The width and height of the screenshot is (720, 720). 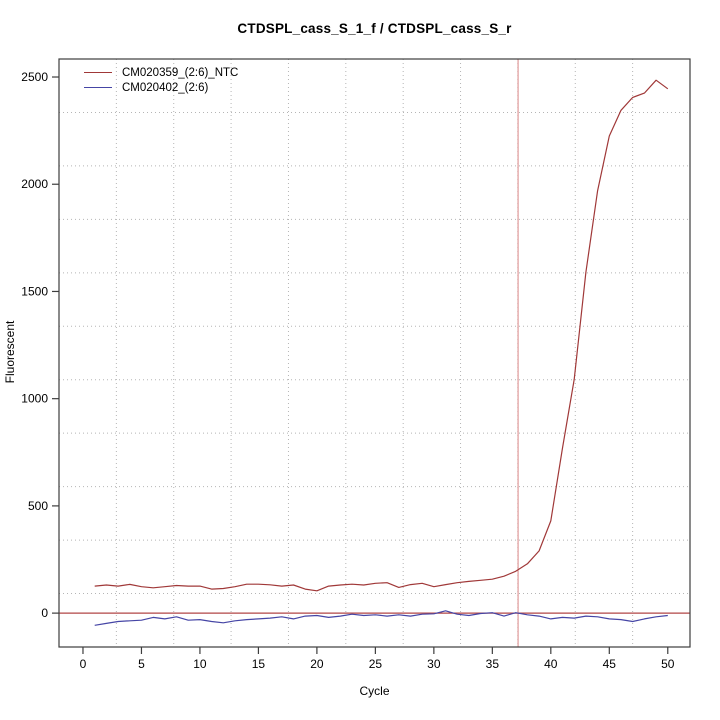 I want to click on x-tick-label: 25, so click(x=376, y=664).